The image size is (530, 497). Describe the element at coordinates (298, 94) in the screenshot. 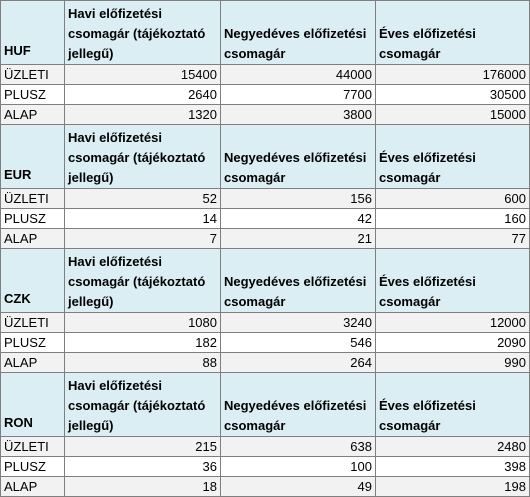

I see `quarterly-price-cell: 7700` at that location.